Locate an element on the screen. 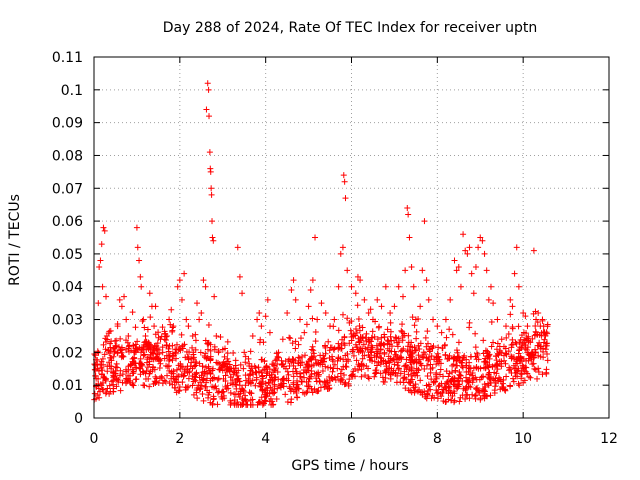  y-tick-label: 0.01 is located at coordinates (67, 386).